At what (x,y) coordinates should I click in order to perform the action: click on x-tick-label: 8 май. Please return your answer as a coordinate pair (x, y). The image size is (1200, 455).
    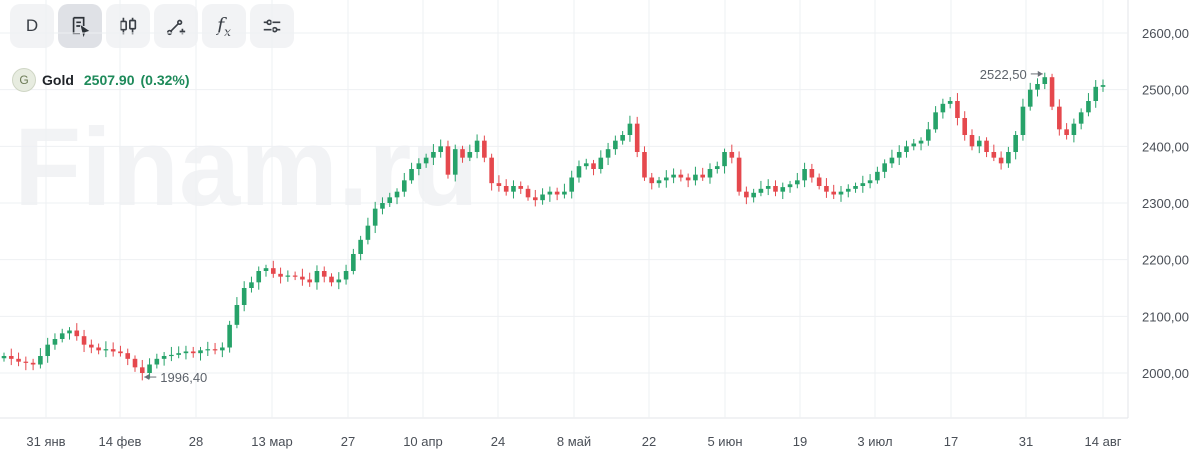
    Looking at the image, I should click on (574, 441).